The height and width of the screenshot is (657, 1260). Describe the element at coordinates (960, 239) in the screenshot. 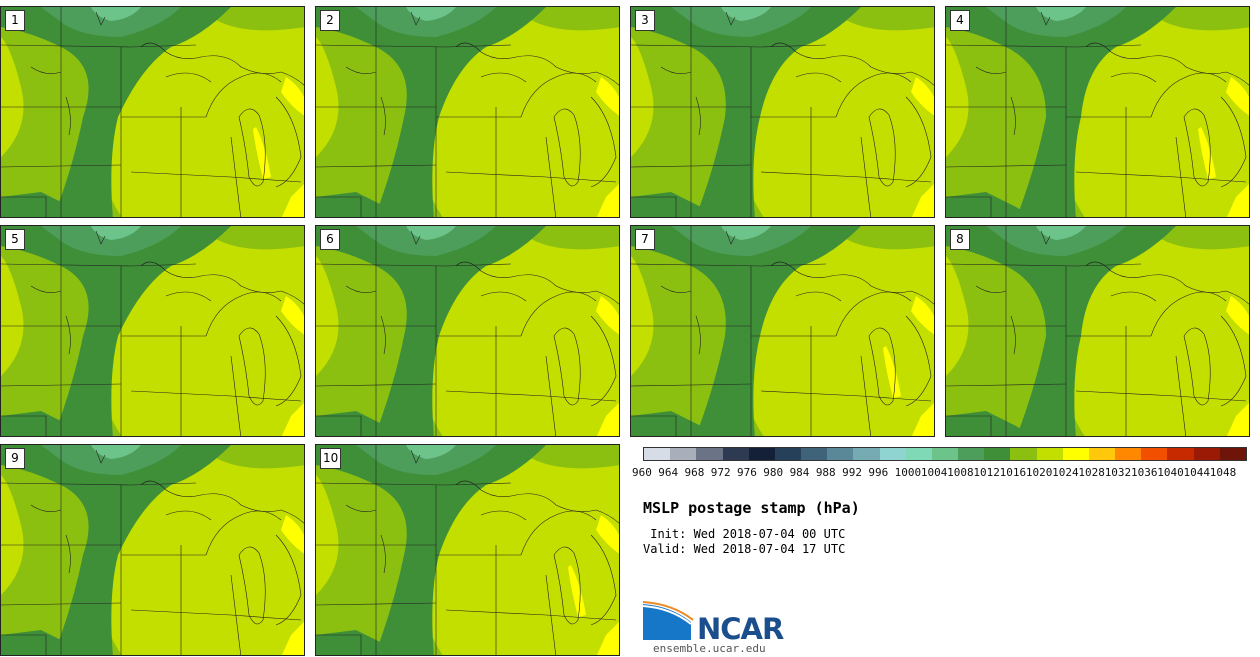

I see `member-number: 8` at that location.